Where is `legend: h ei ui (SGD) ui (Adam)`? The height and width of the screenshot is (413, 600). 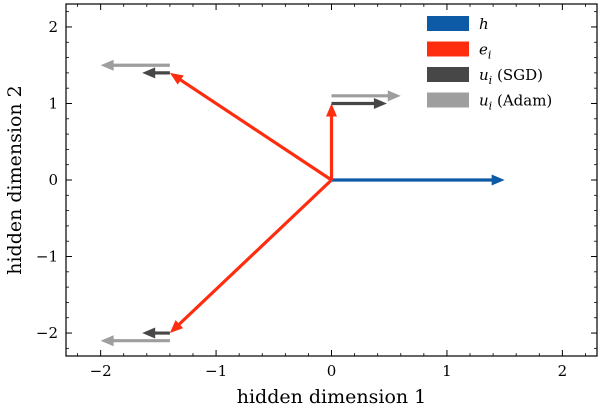 legend: h ei ui (SGD) ui (Adam) is located at coordinates (489, 64).